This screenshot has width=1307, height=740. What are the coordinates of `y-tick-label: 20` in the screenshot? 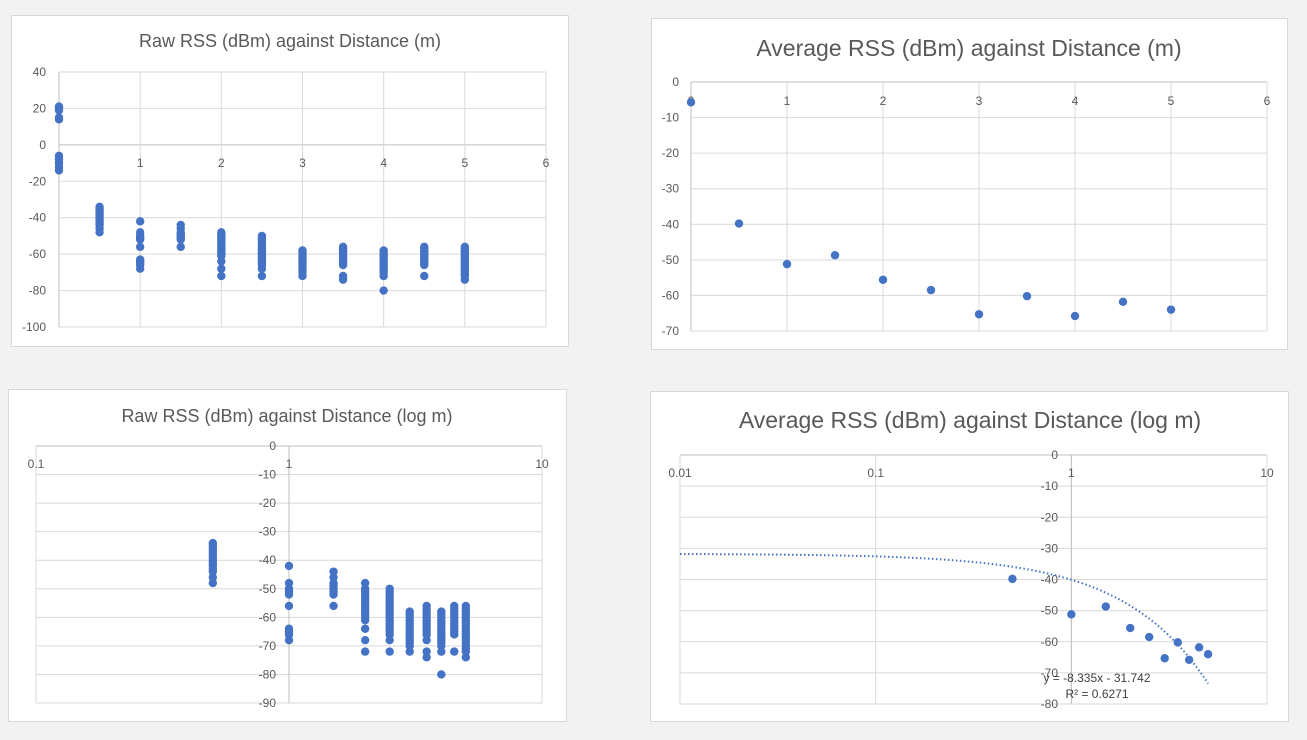 It's located at (40, 108).